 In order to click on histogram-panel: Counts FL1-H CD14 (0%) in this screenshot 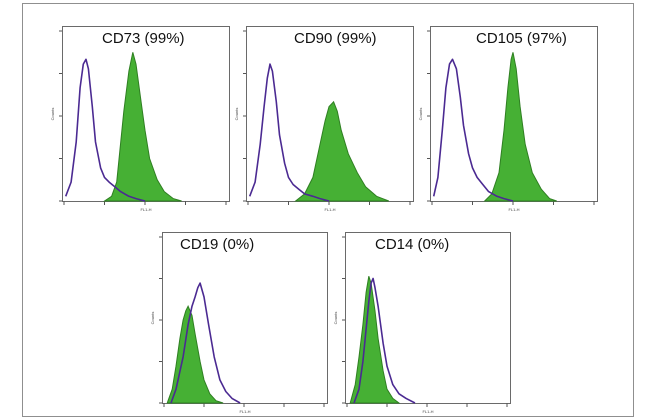, I will do `click(422, 324)`.